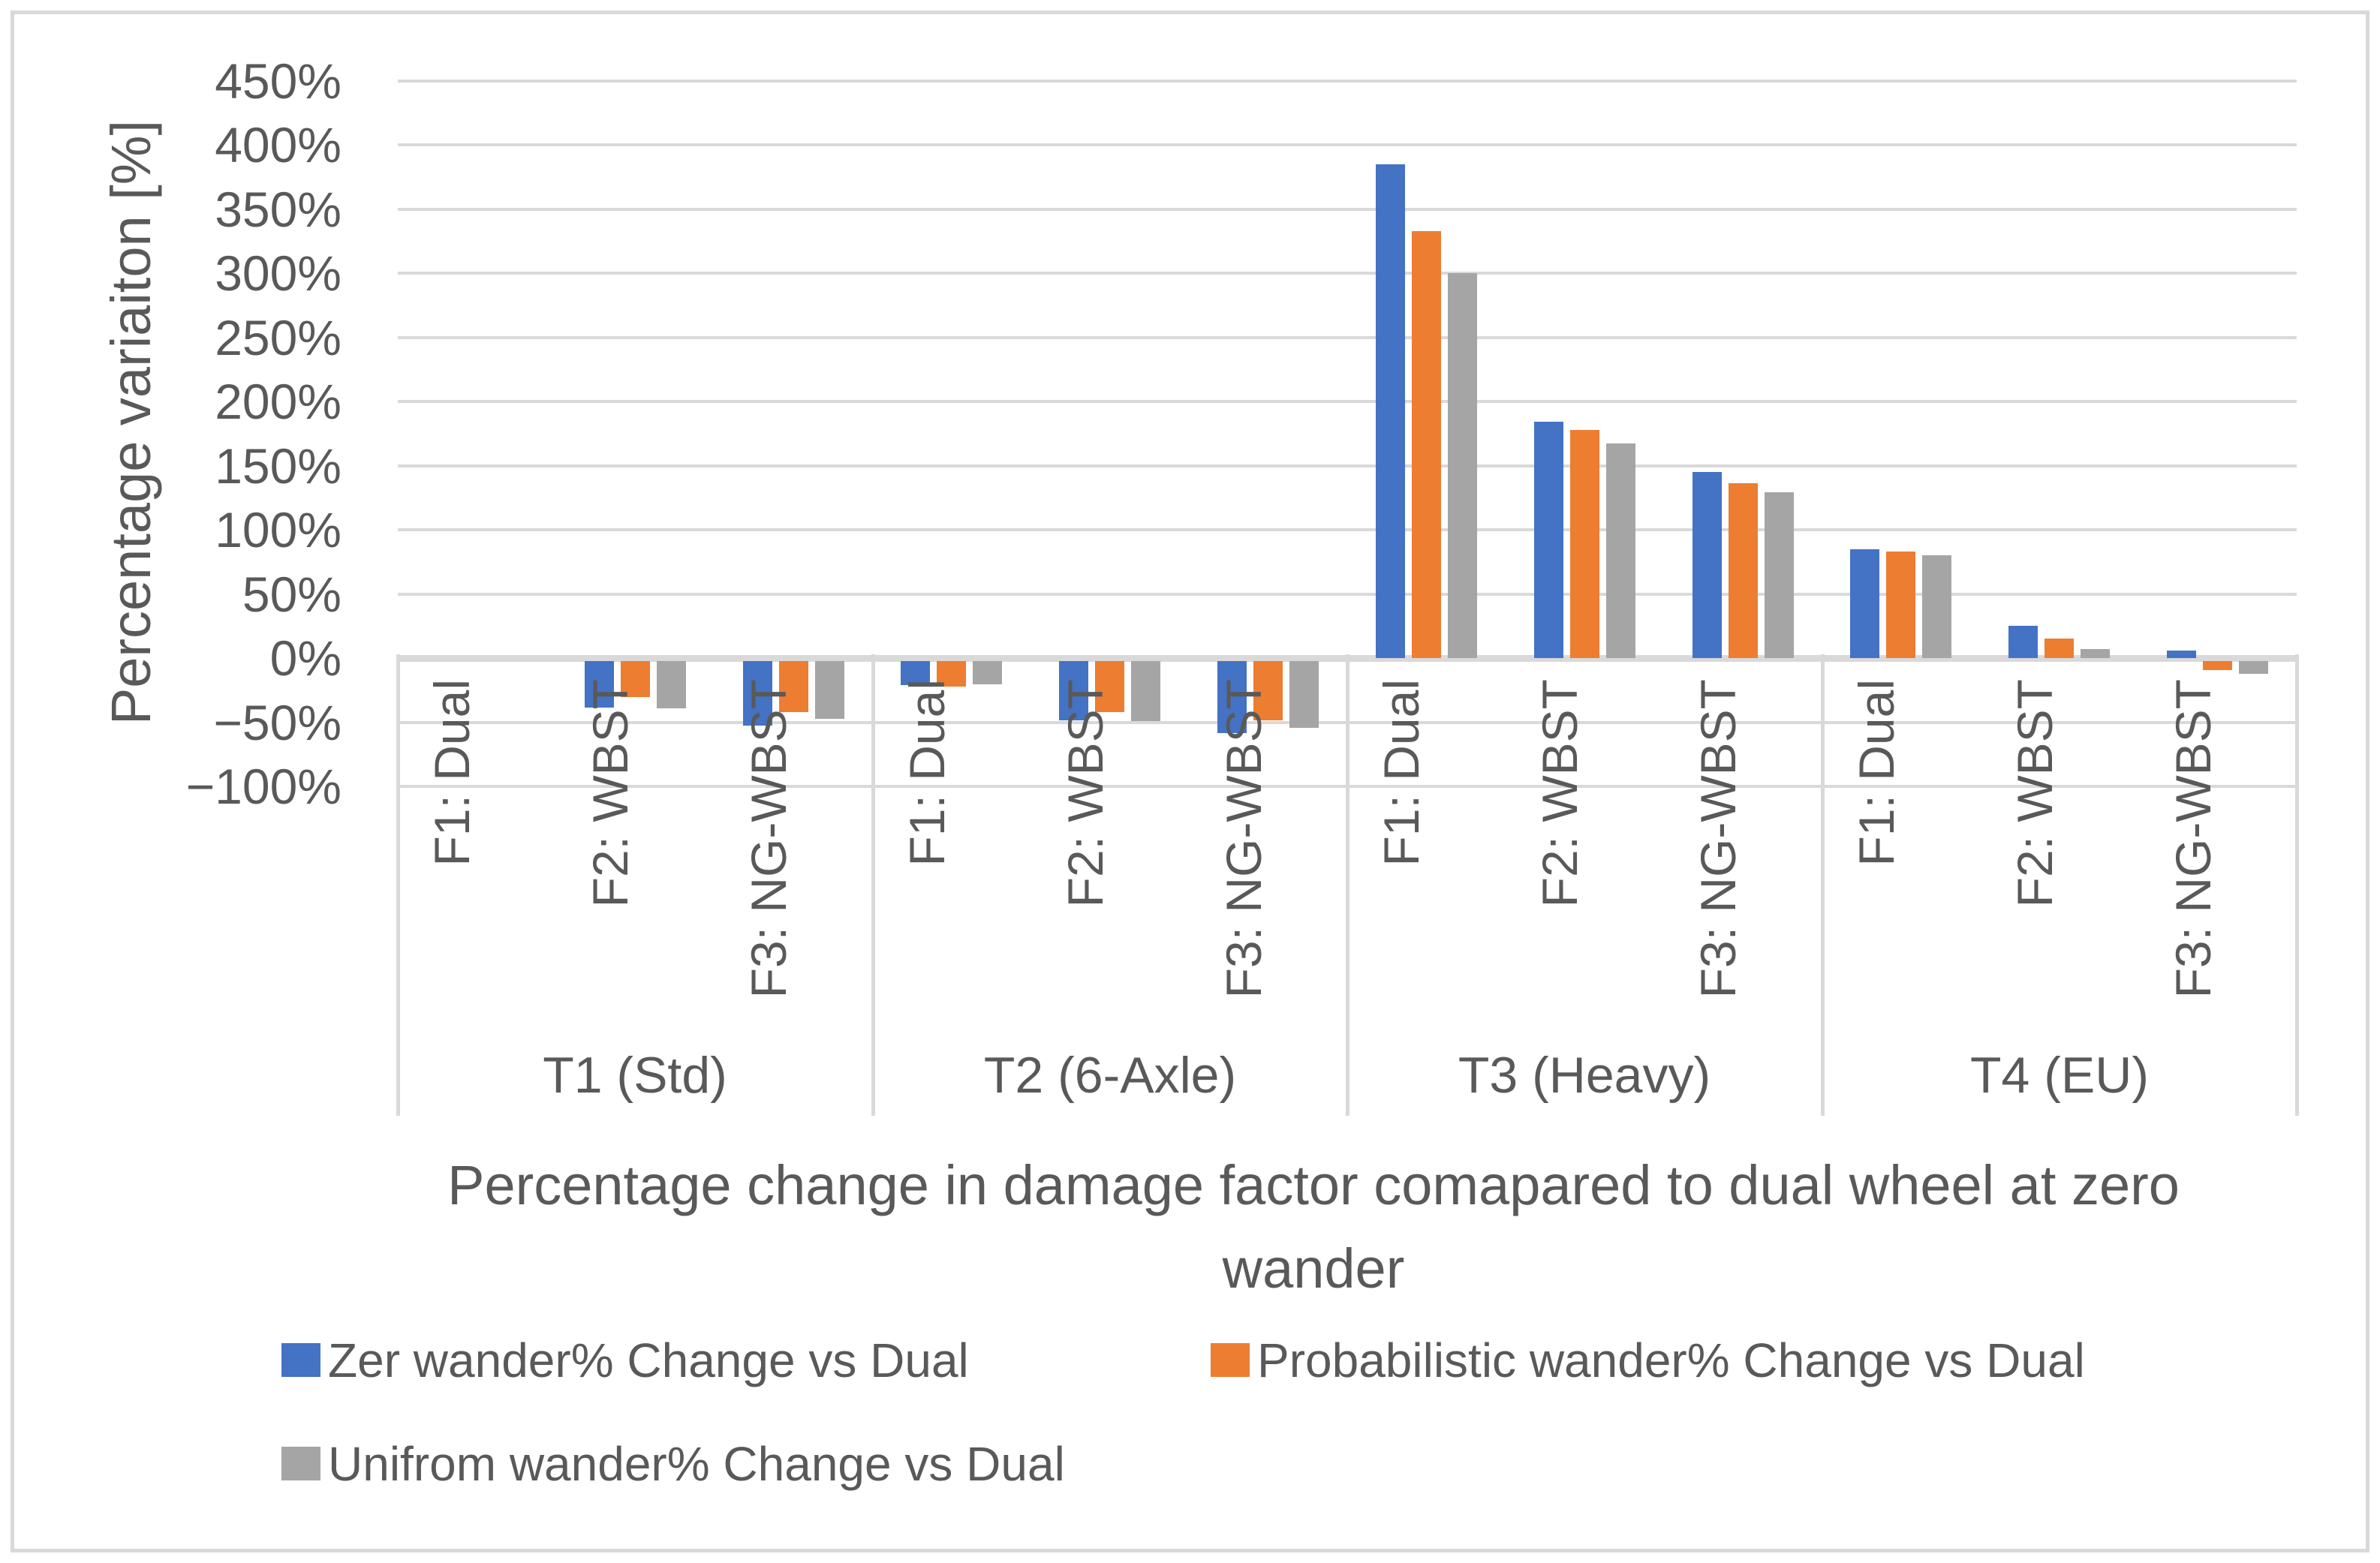 The image size is (2380, 1563). I want to click on y-axis-tick-label: 150%, so click(278, 466).